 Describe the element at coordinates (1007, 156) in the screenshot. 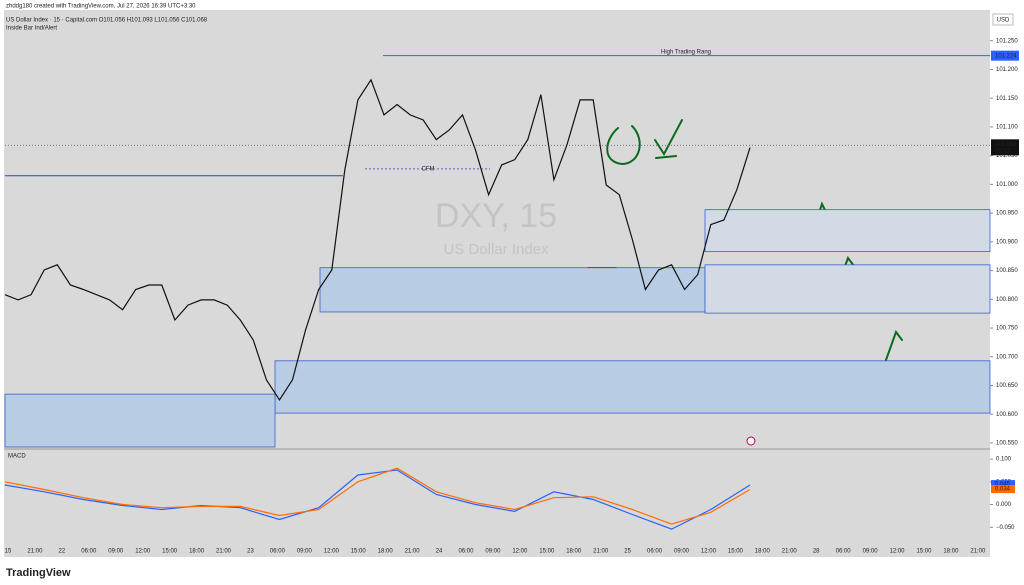

I see `y-tick-label: 101.050` at that location.